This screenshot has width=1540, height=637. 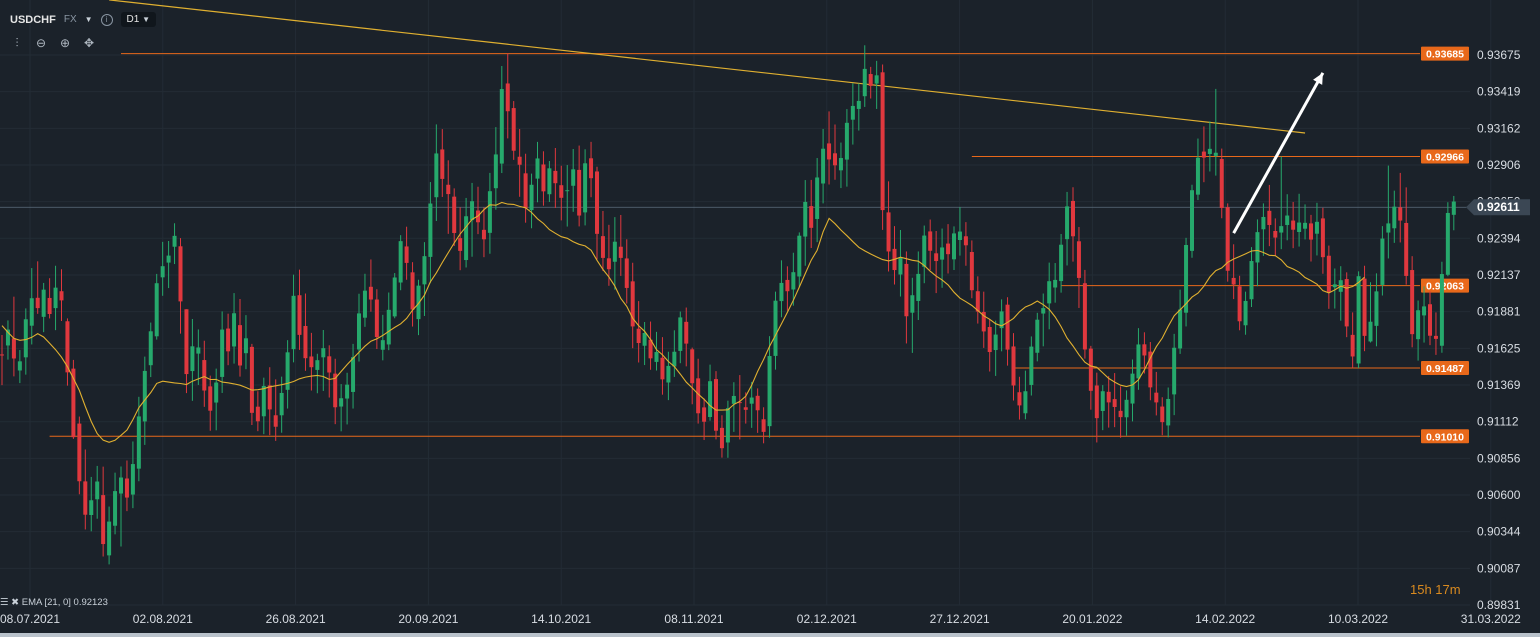 I want to click on timeframe-select: D1 ▼, so click(x=138, y=19).